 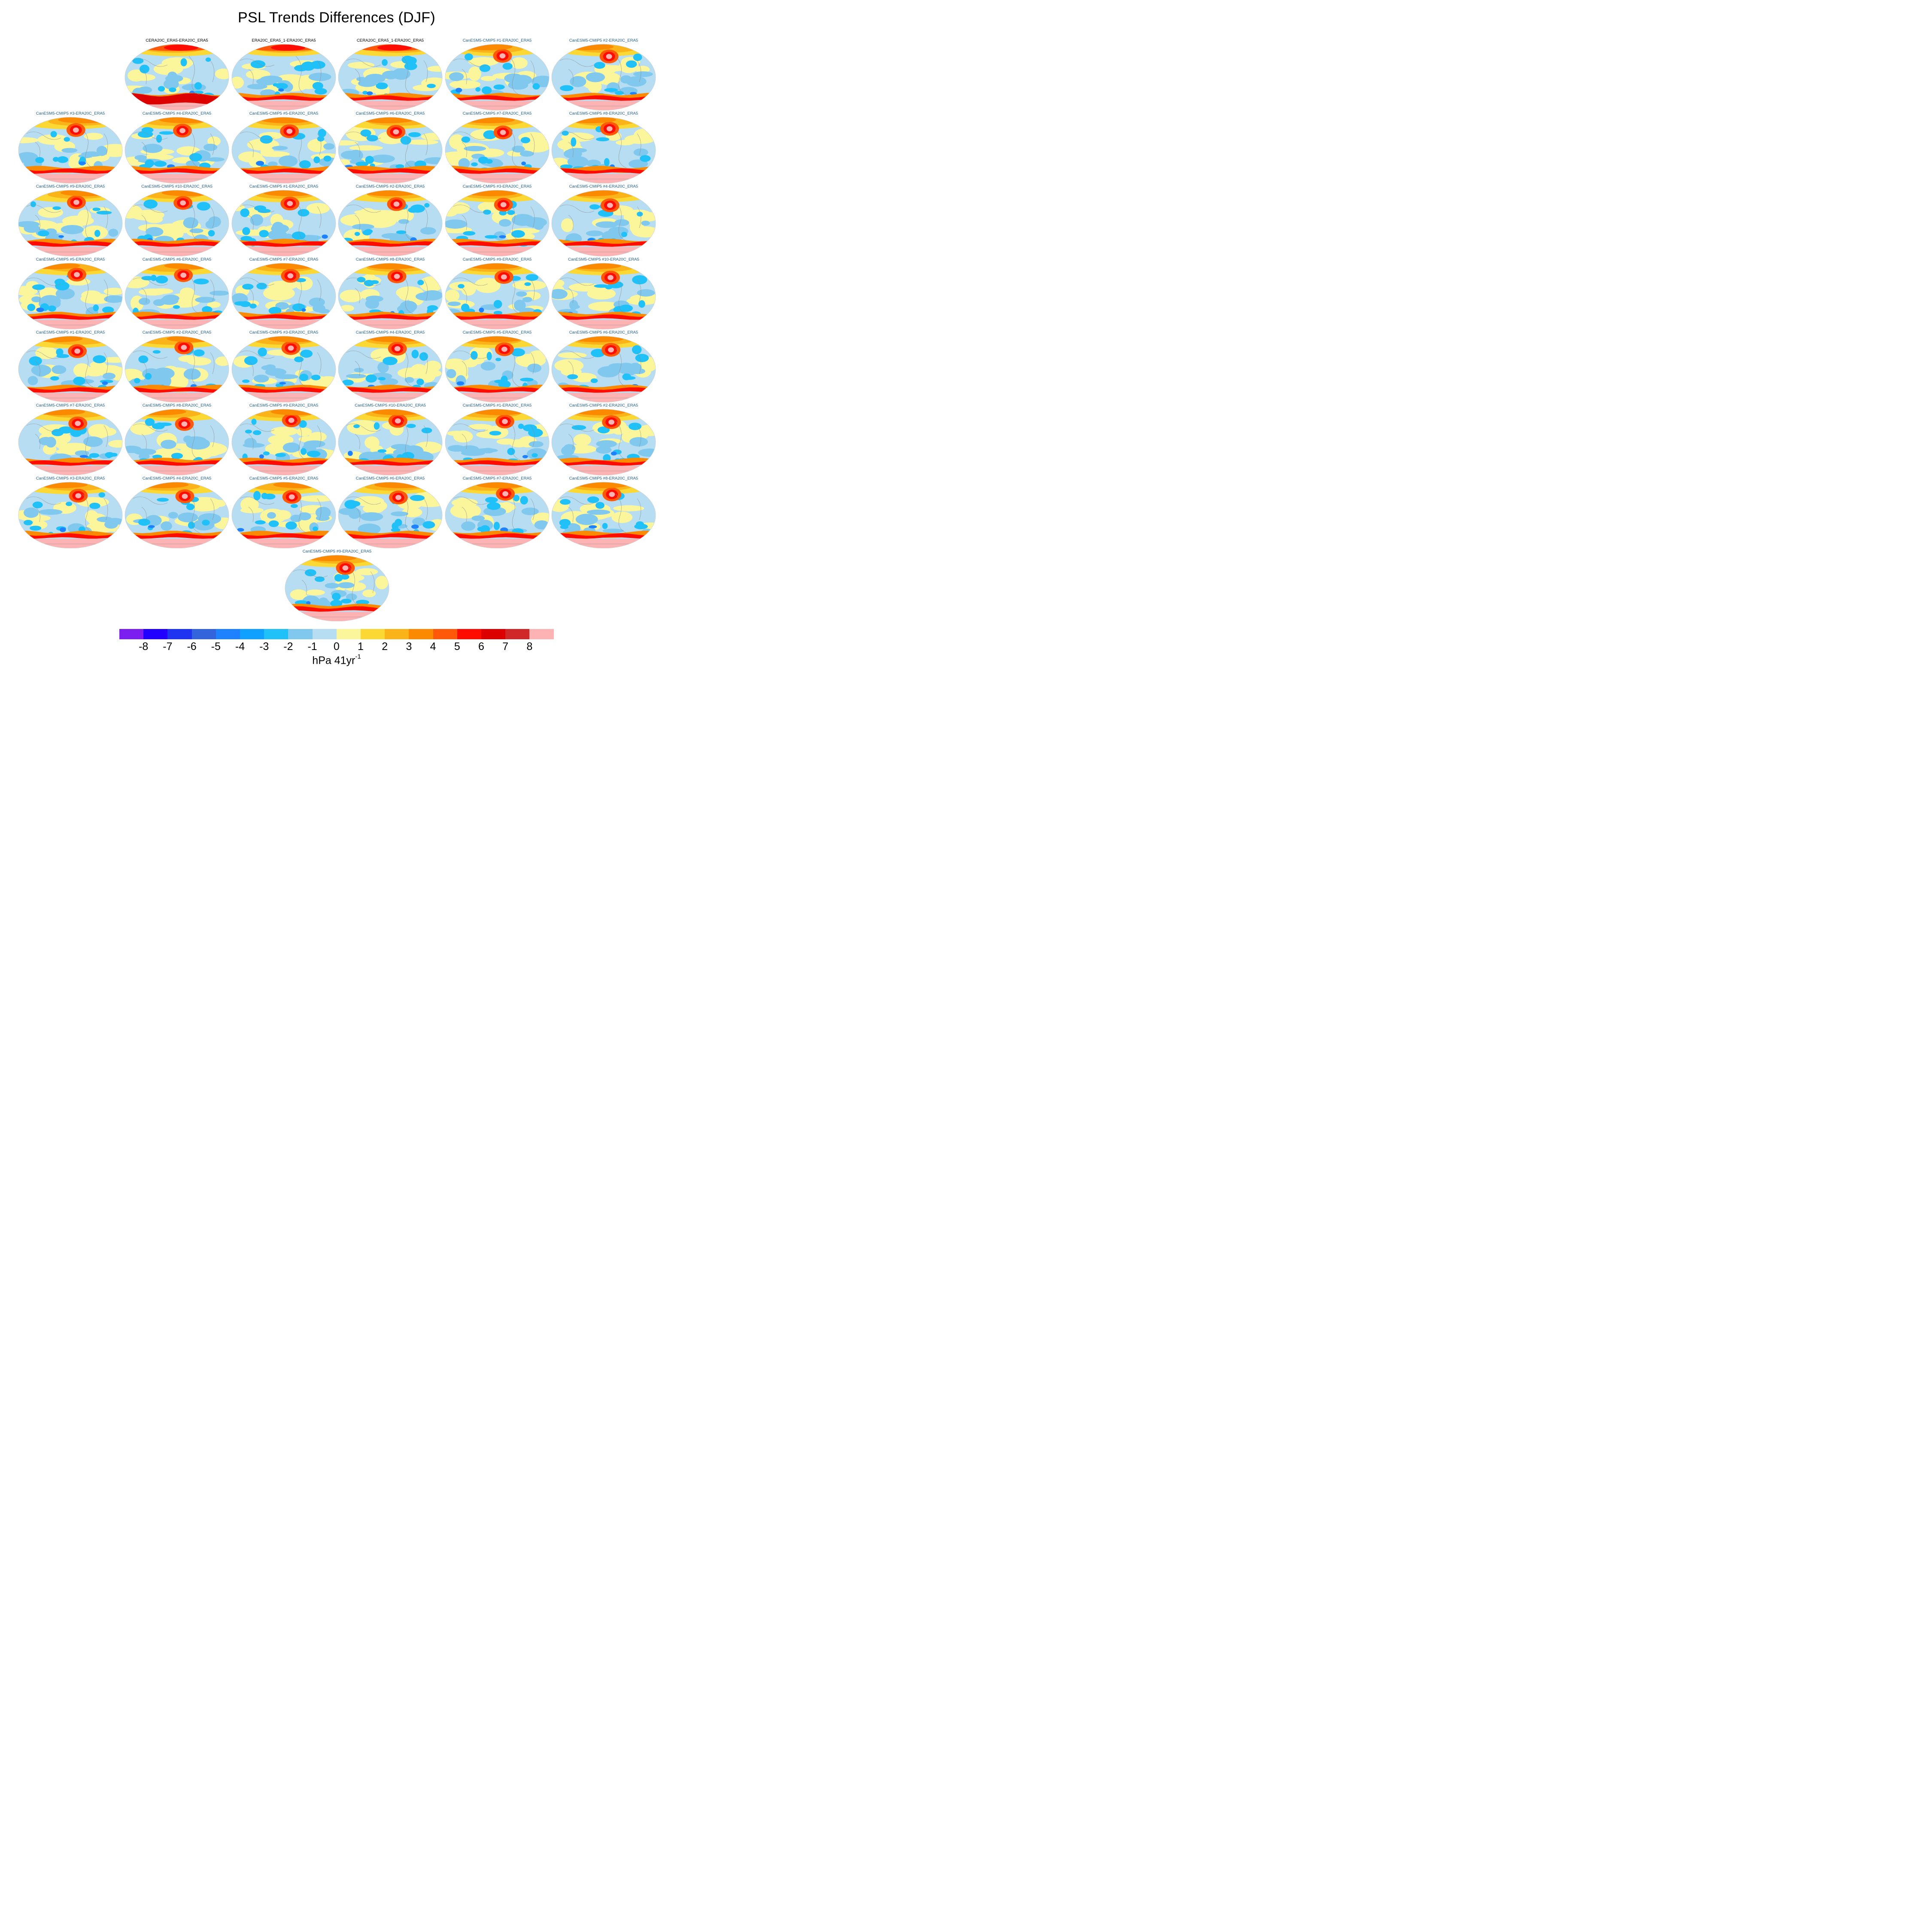 I want to click on colorbar-tick-label: -8, so click(x=144, y=647).